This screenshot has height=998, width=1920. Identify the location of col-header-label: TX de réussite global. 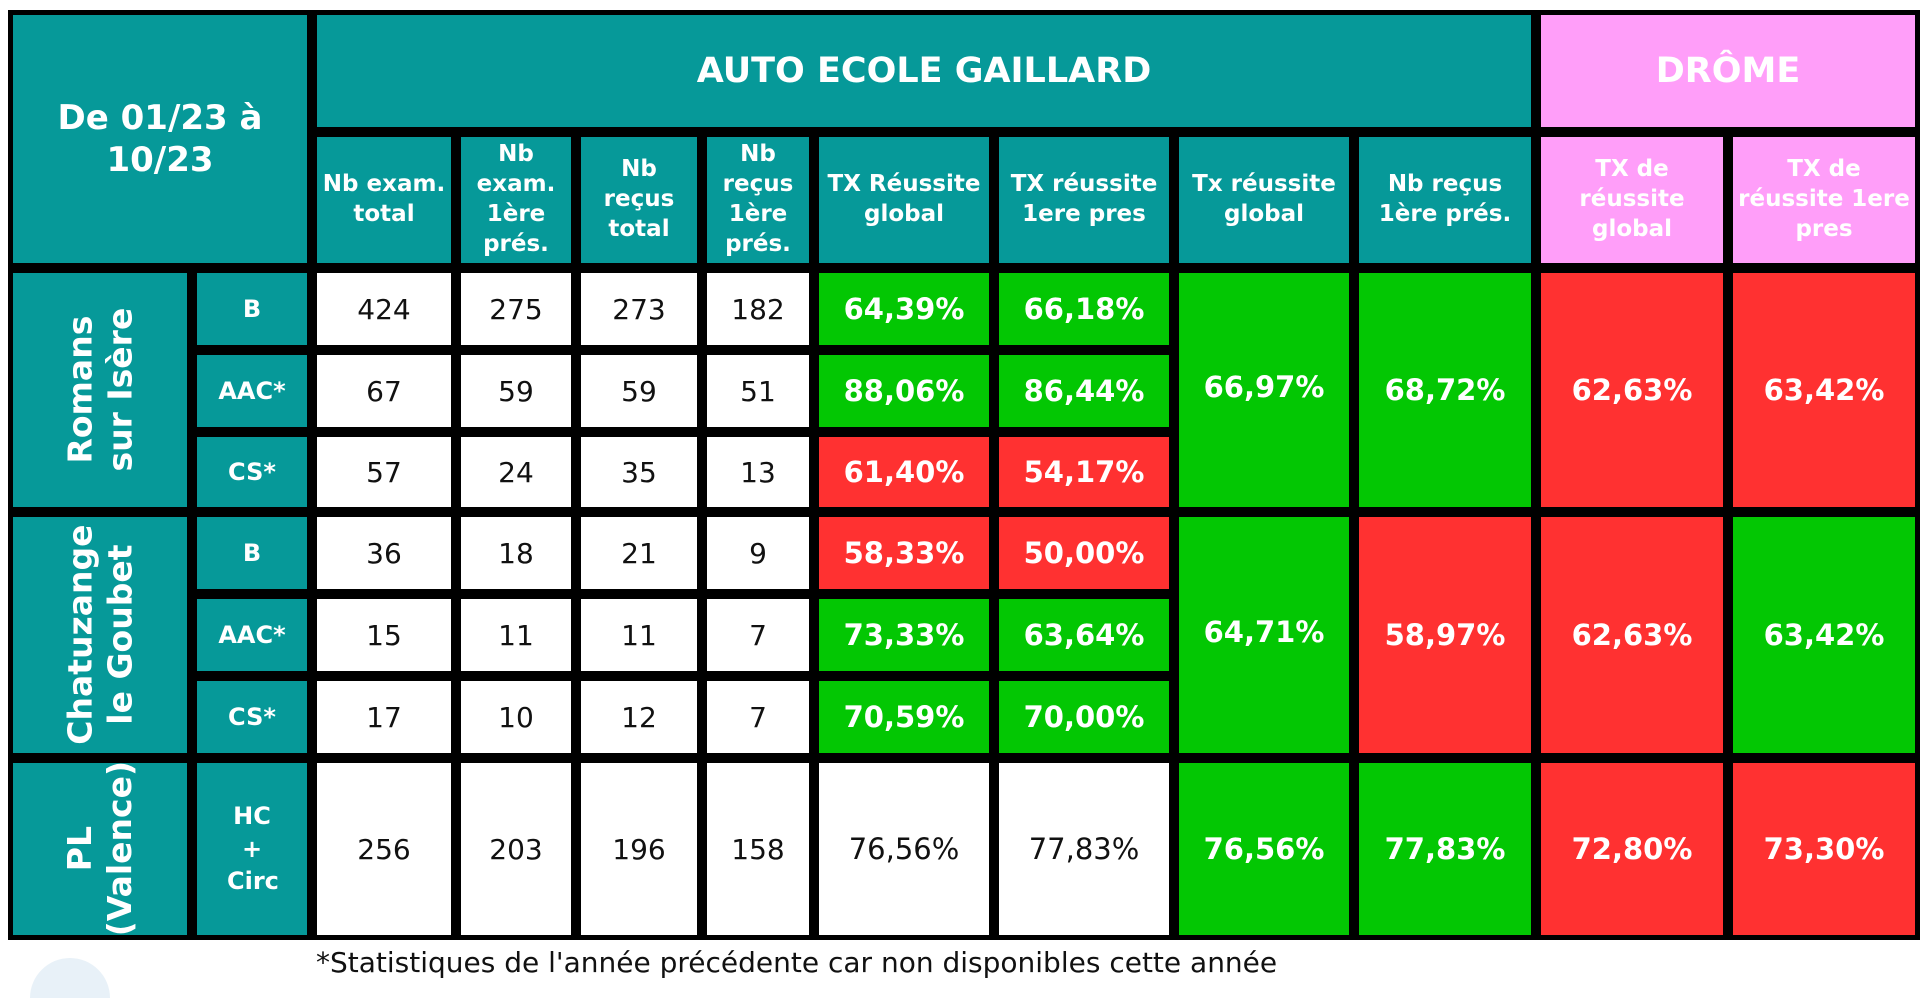
(1632, 199).